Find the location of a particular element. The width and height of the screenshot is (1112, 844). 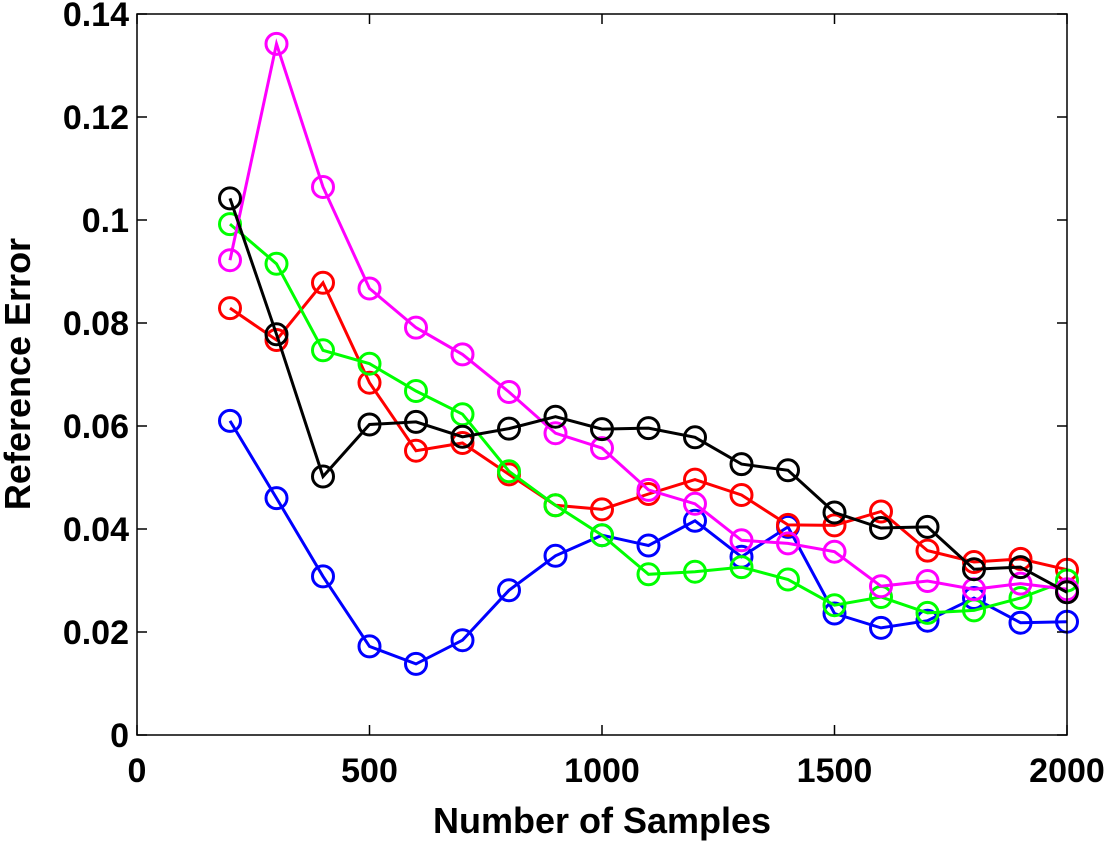

x-tick-label: 1000 is located at coordinates (602, 771).